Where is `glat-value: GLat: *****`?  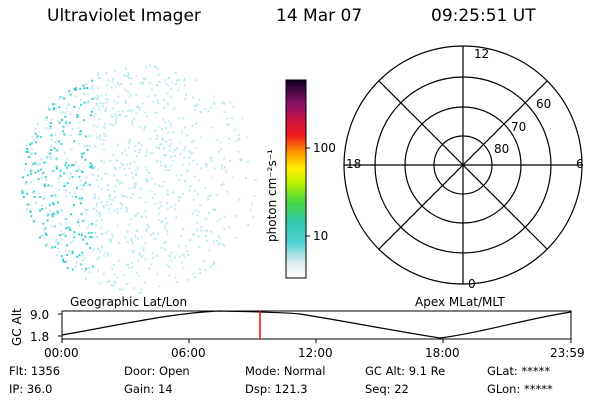 glat-value: GLat: ***** is located at coordinates (519, 371).